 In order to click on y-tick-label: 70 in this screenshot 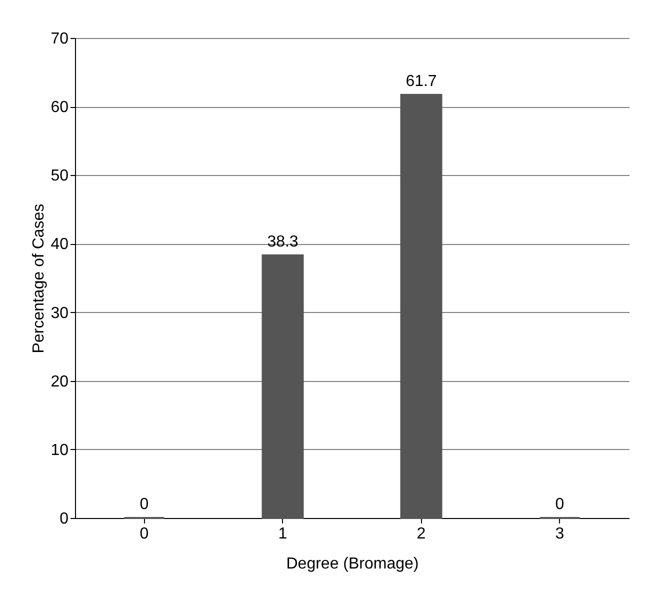, I will do `click(59, 39)`.